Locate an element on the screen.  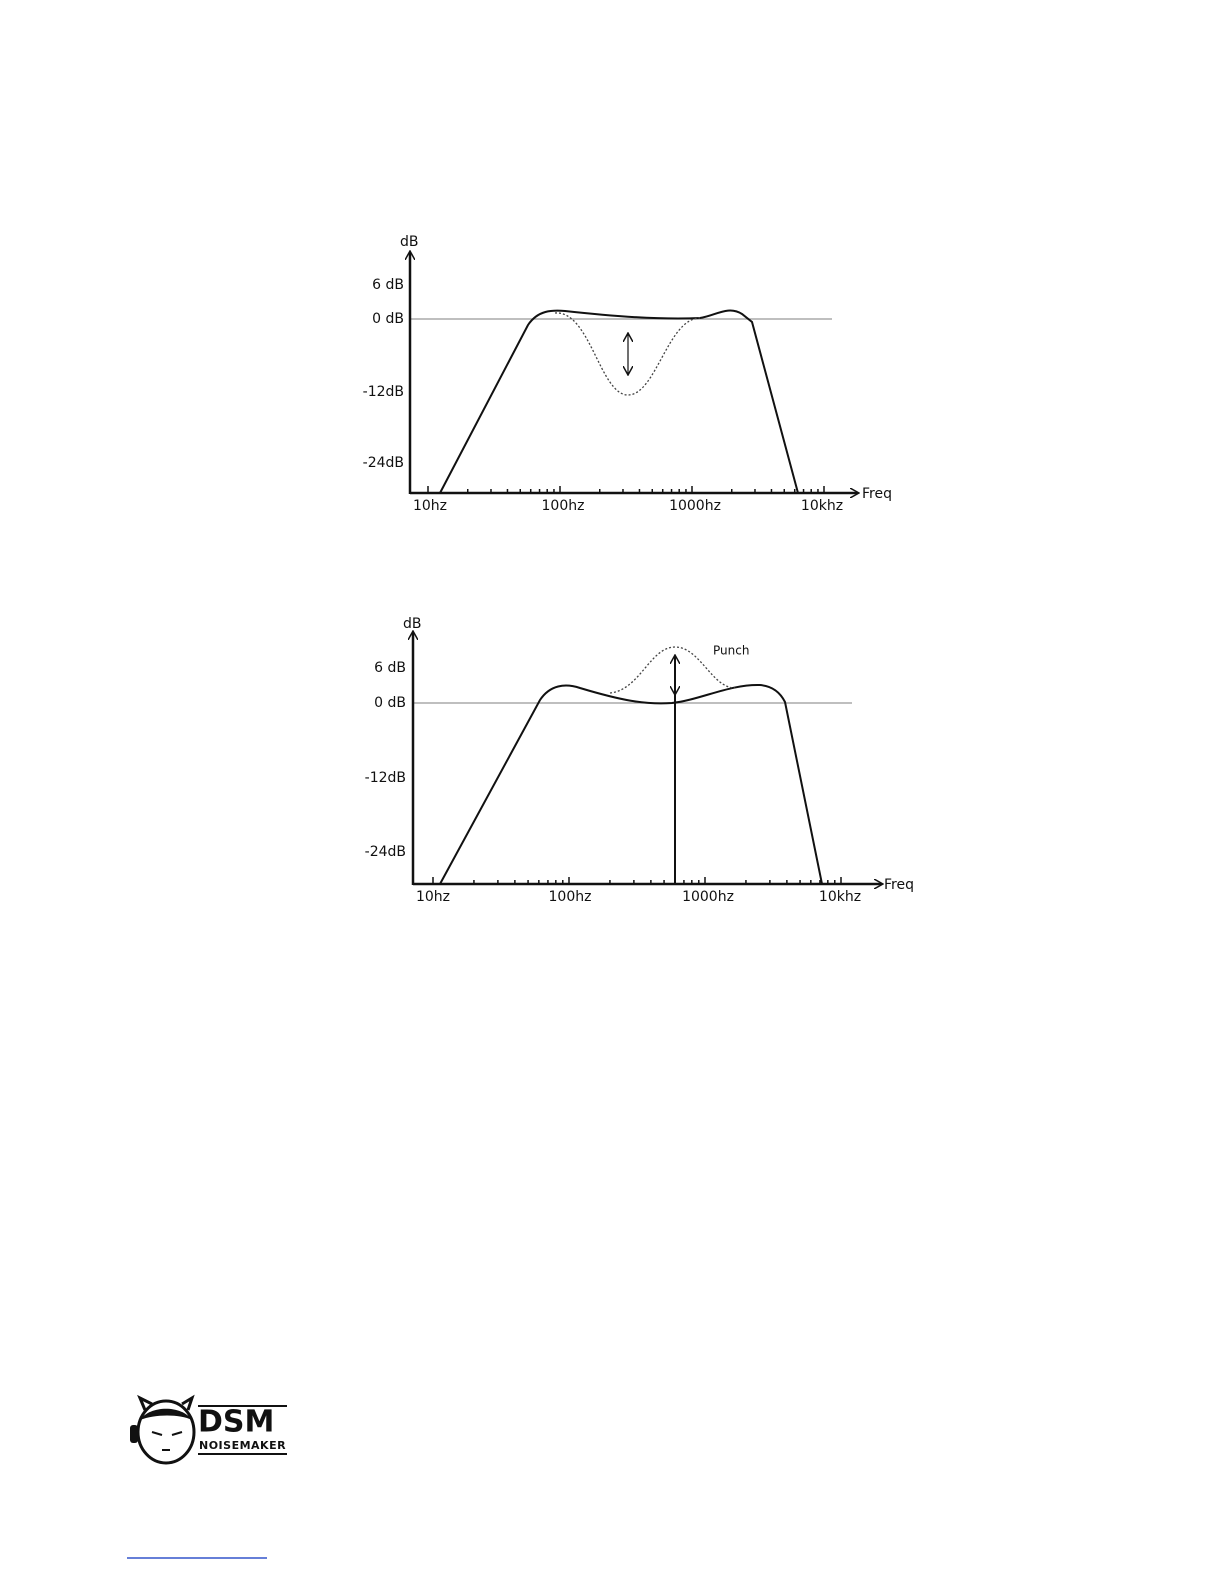
annotation: Punch is located at coordinates (731, 651).